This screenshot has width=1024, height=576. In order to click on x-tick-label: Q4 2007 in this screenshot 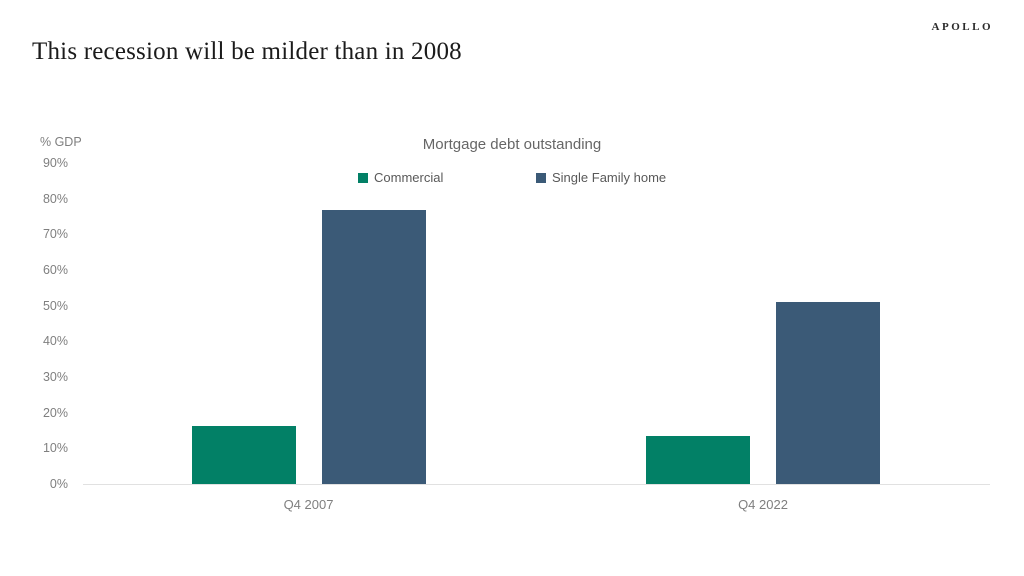, I will do `click(308, 504)`.